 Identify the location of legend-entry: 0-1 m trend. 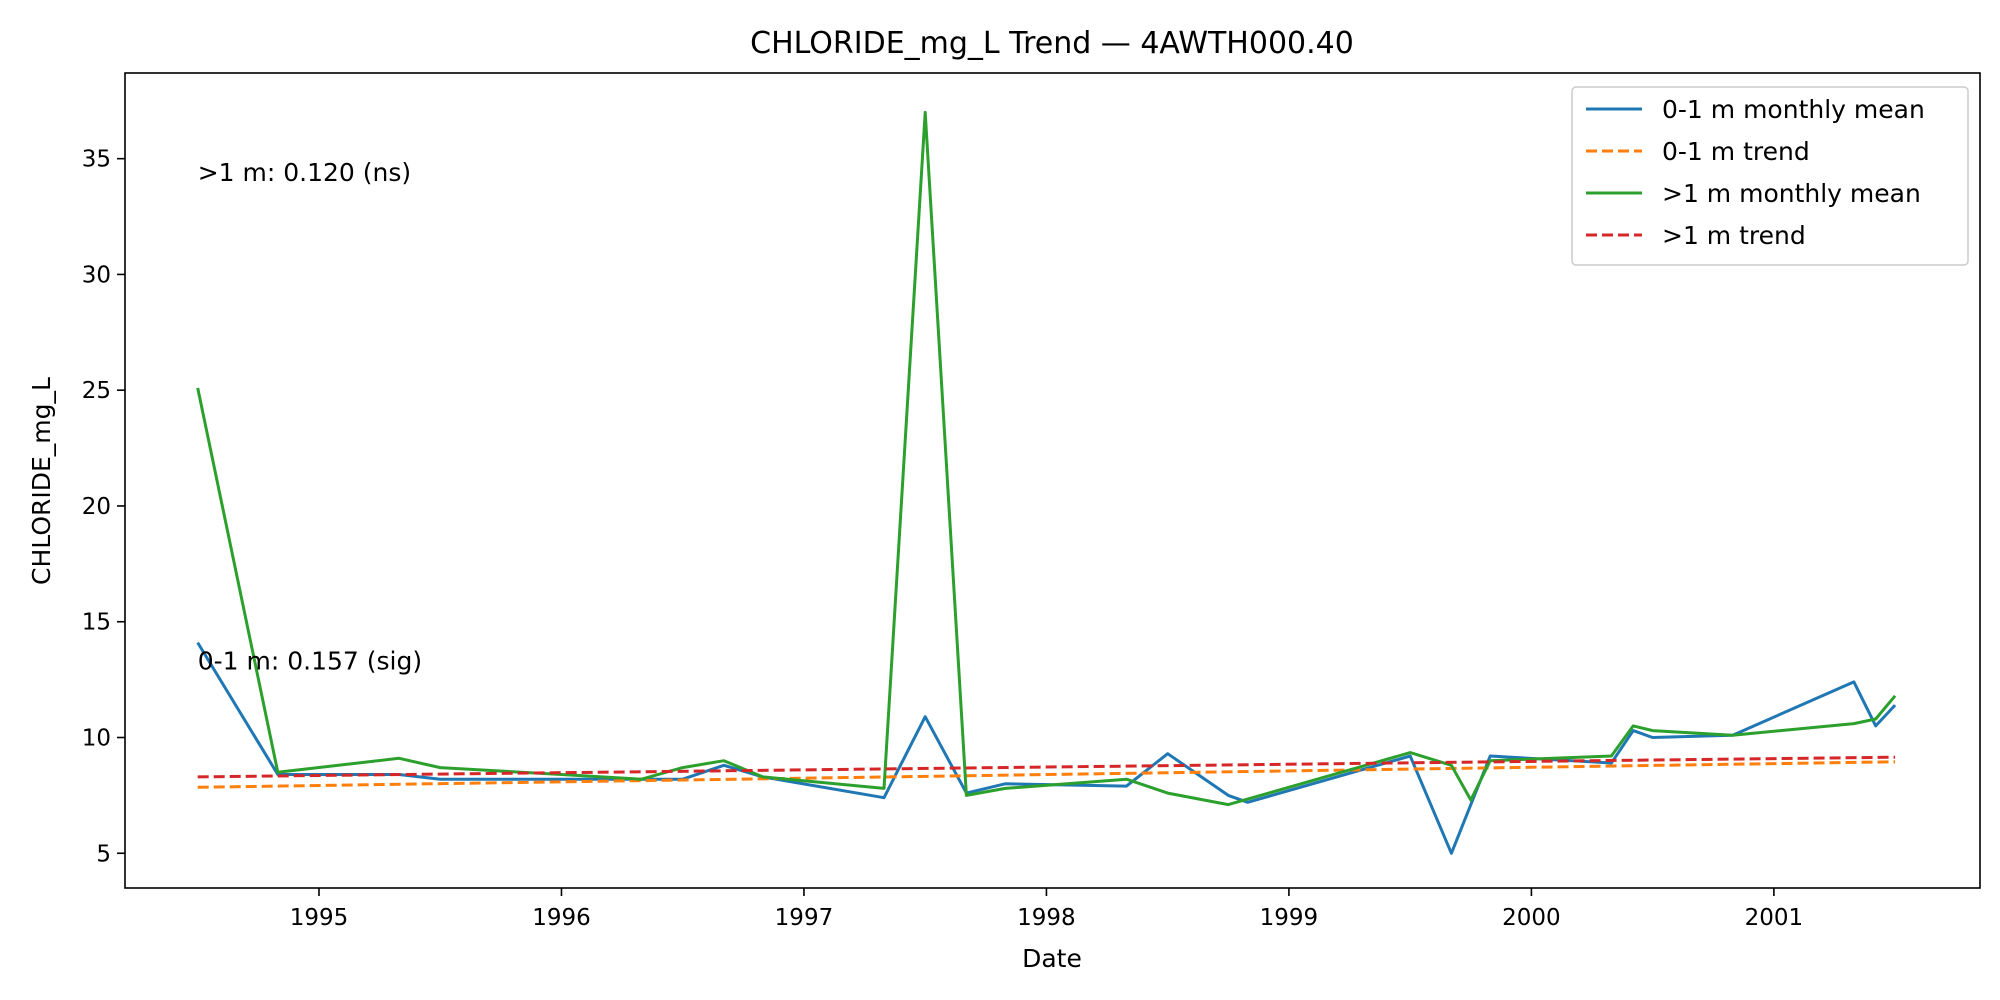
(1736, 151).